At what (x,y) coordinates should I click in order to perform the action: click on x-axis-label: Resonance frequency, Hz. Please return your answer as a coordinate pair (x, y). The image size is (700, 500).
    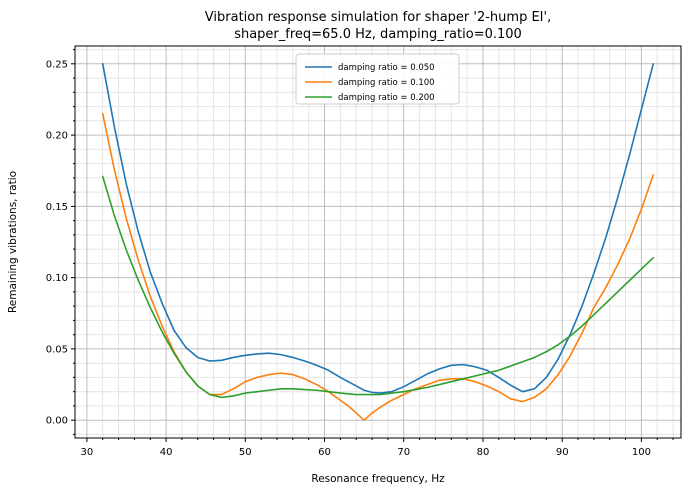
    Looking at the image, I should click on (378, 479).